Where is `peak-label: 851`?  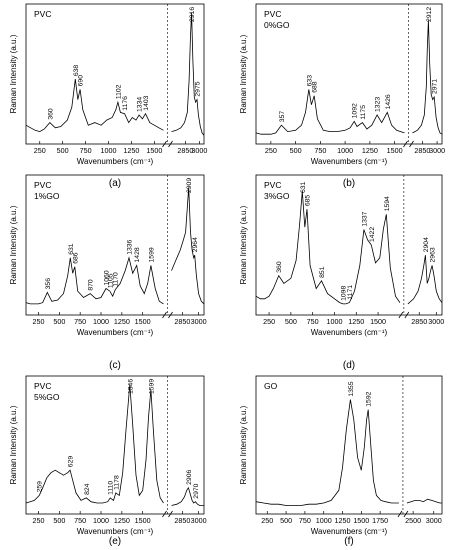
peak-label: 851 is located at coordinates (322, 272).